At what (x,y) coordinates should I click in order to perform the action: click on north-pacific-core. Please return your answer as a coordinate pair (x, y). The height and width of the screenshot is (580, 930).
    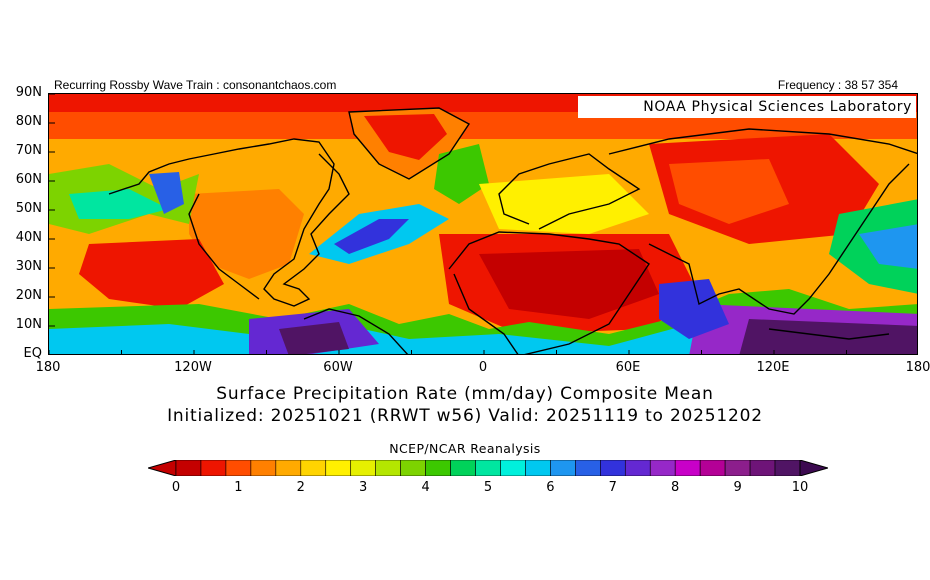
    Looking at the image, I should click on (119, 204).